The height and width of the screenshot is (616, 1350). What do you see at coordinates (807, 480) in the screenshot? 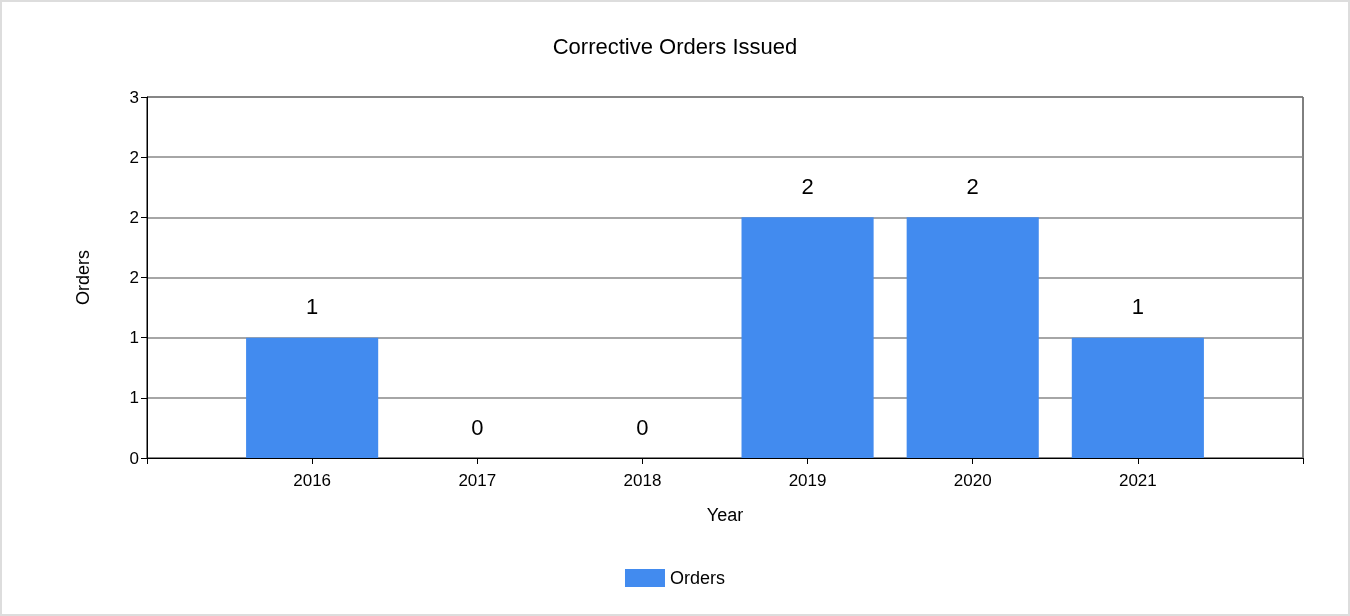
I see `x-tick-label: 2019` at bounding box center [807, 480].